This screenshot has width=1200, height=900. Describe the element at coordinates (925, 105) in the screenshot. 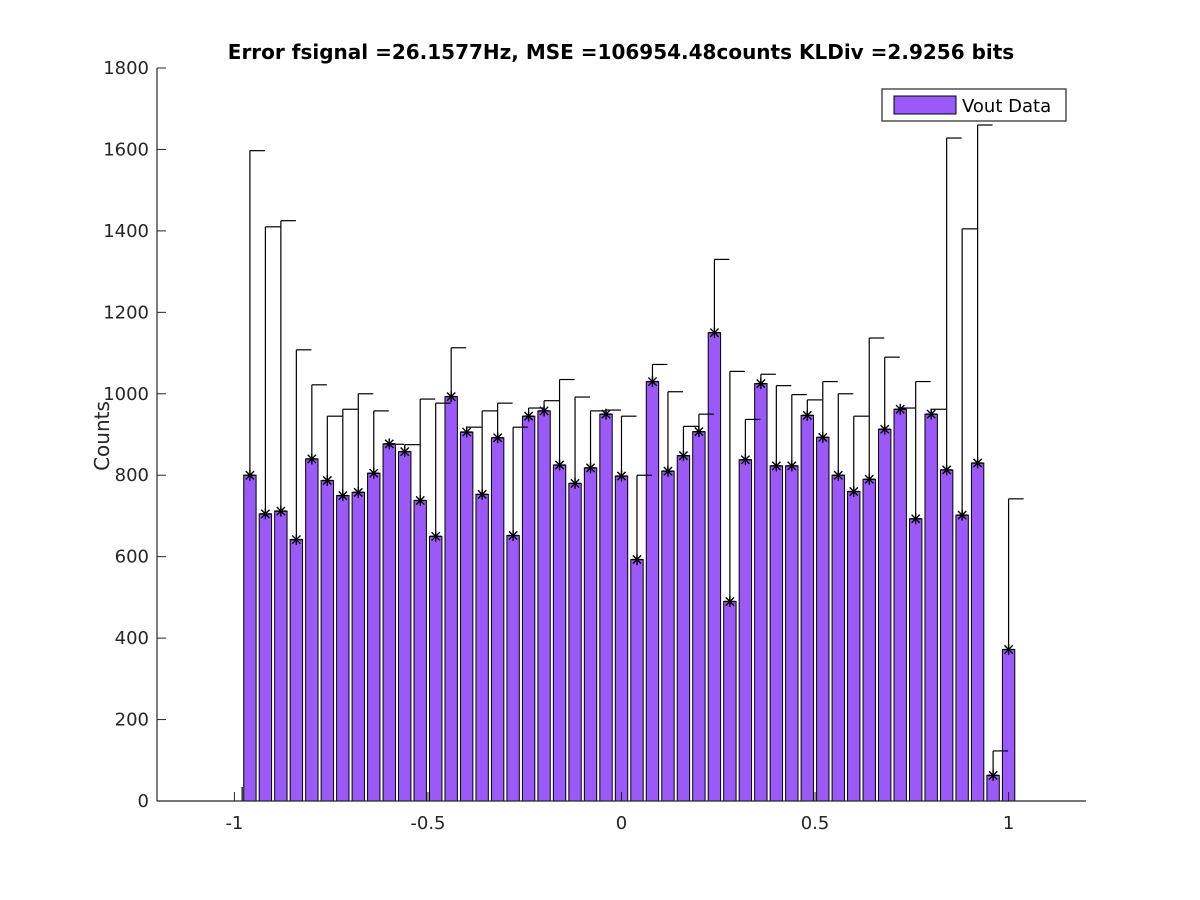

I see `legend-swatch` at that location.